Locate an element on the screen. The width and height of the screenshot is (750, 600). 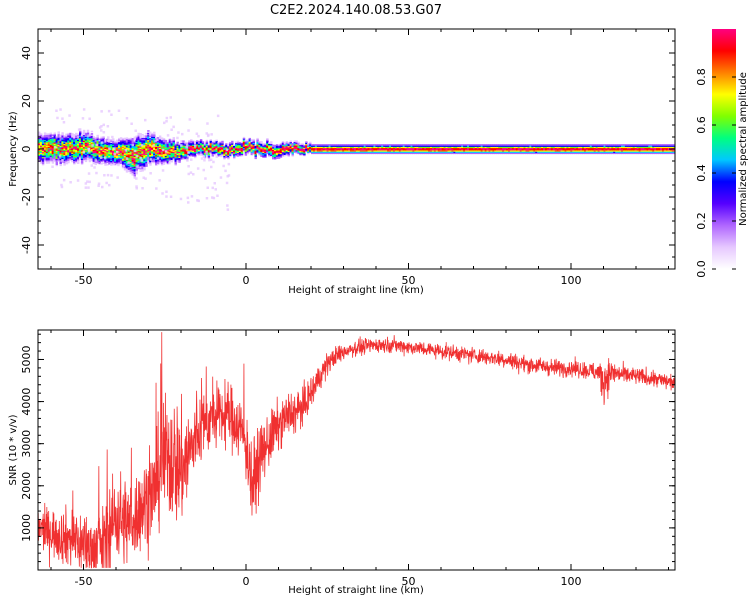
x-tick-label: -50 is located at coordinates (84, 581).